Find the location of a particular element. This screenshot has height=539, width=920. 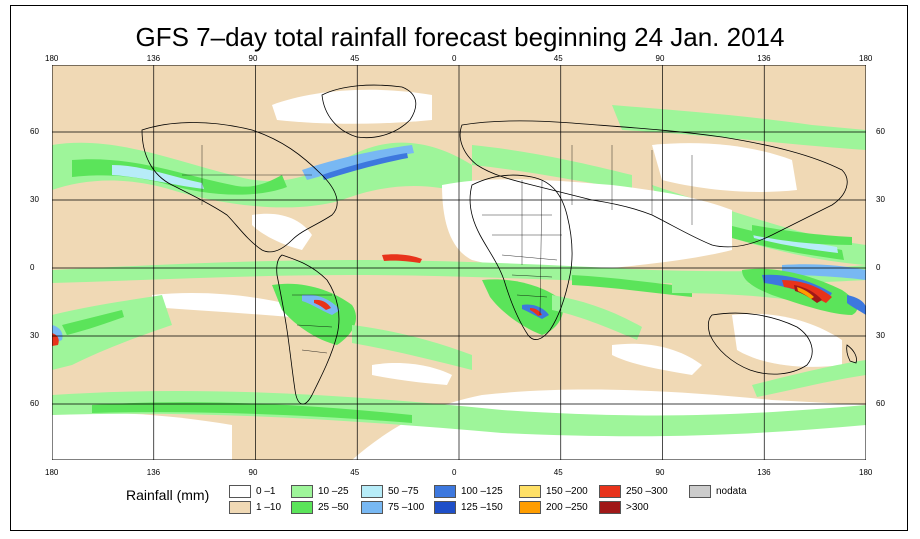

heavy-rain-maritime is located at coordinates (804, 291).